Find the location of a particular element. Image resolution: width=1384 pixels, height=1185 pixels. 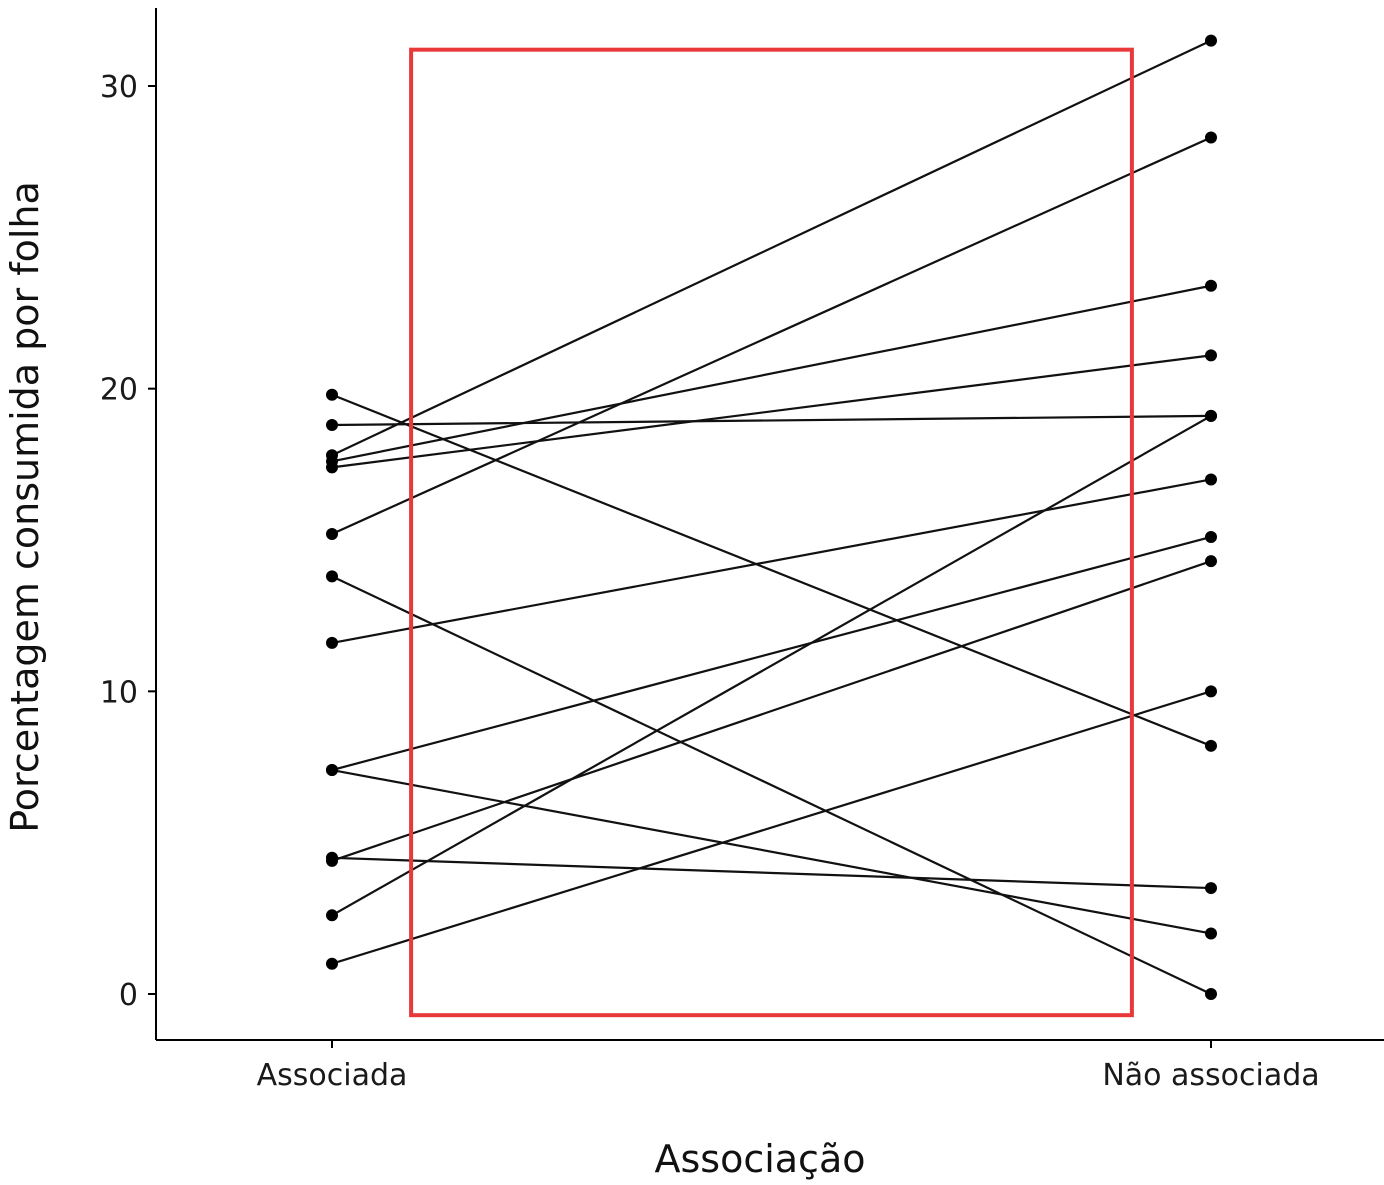

x-axis-title: Associação is located at coordinates (759, 1159).